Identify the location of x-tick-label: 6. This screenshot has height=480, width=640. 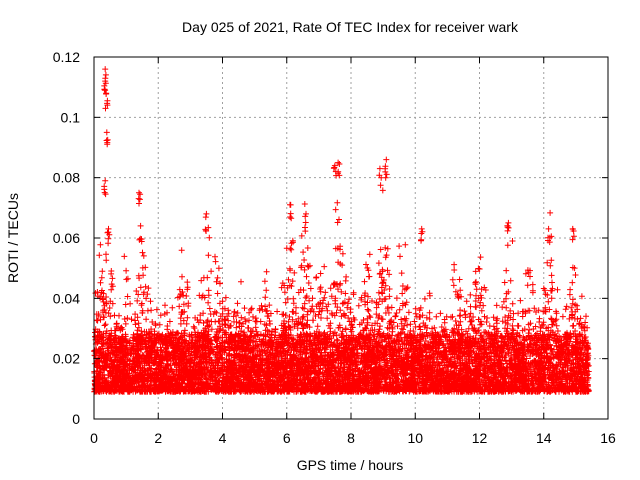
(287, 438).